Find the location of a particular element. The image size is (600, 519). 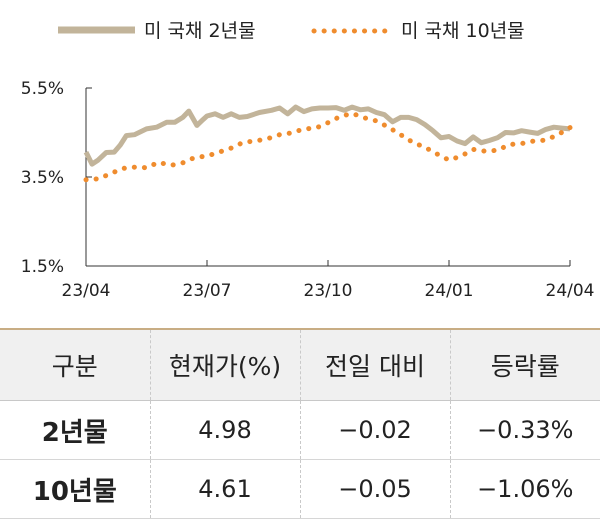

header-change: 전일 대비 is located at coordinates (375, 364).